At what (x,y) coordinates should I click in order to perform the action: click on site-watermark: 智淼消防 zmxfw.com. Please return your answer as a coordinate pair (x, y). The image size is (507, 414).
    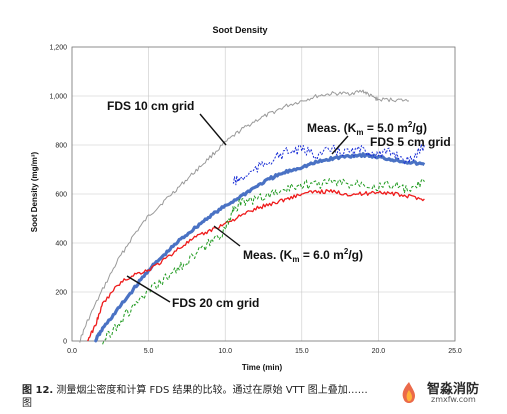
    Looking at the image, I should click on (446, 393).